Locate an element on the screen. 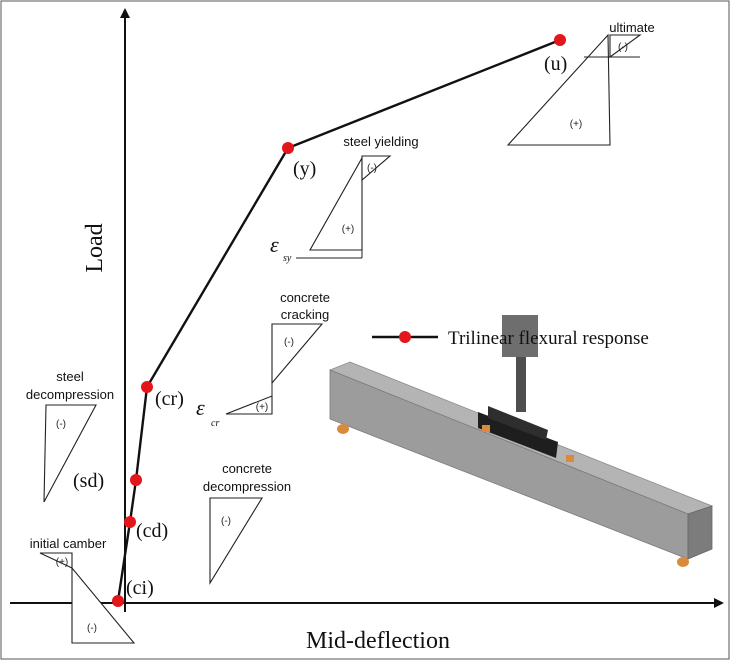 The image size is (730, 660). epsilon-sy-subscript: sy is located at coordinates (287, 258).